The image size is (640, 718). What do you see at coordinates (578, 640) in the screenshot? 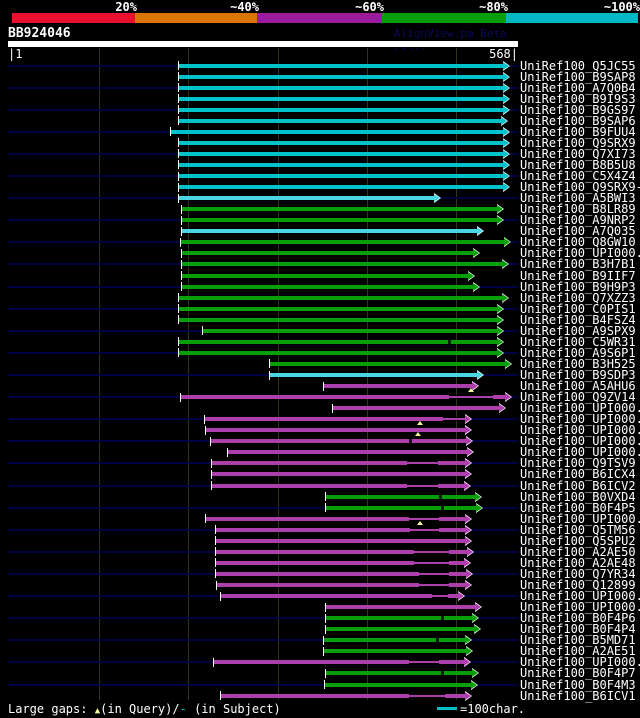
I see `hit-accession-label: UniRef100_B5MD71` at bounding box center [578, 640].